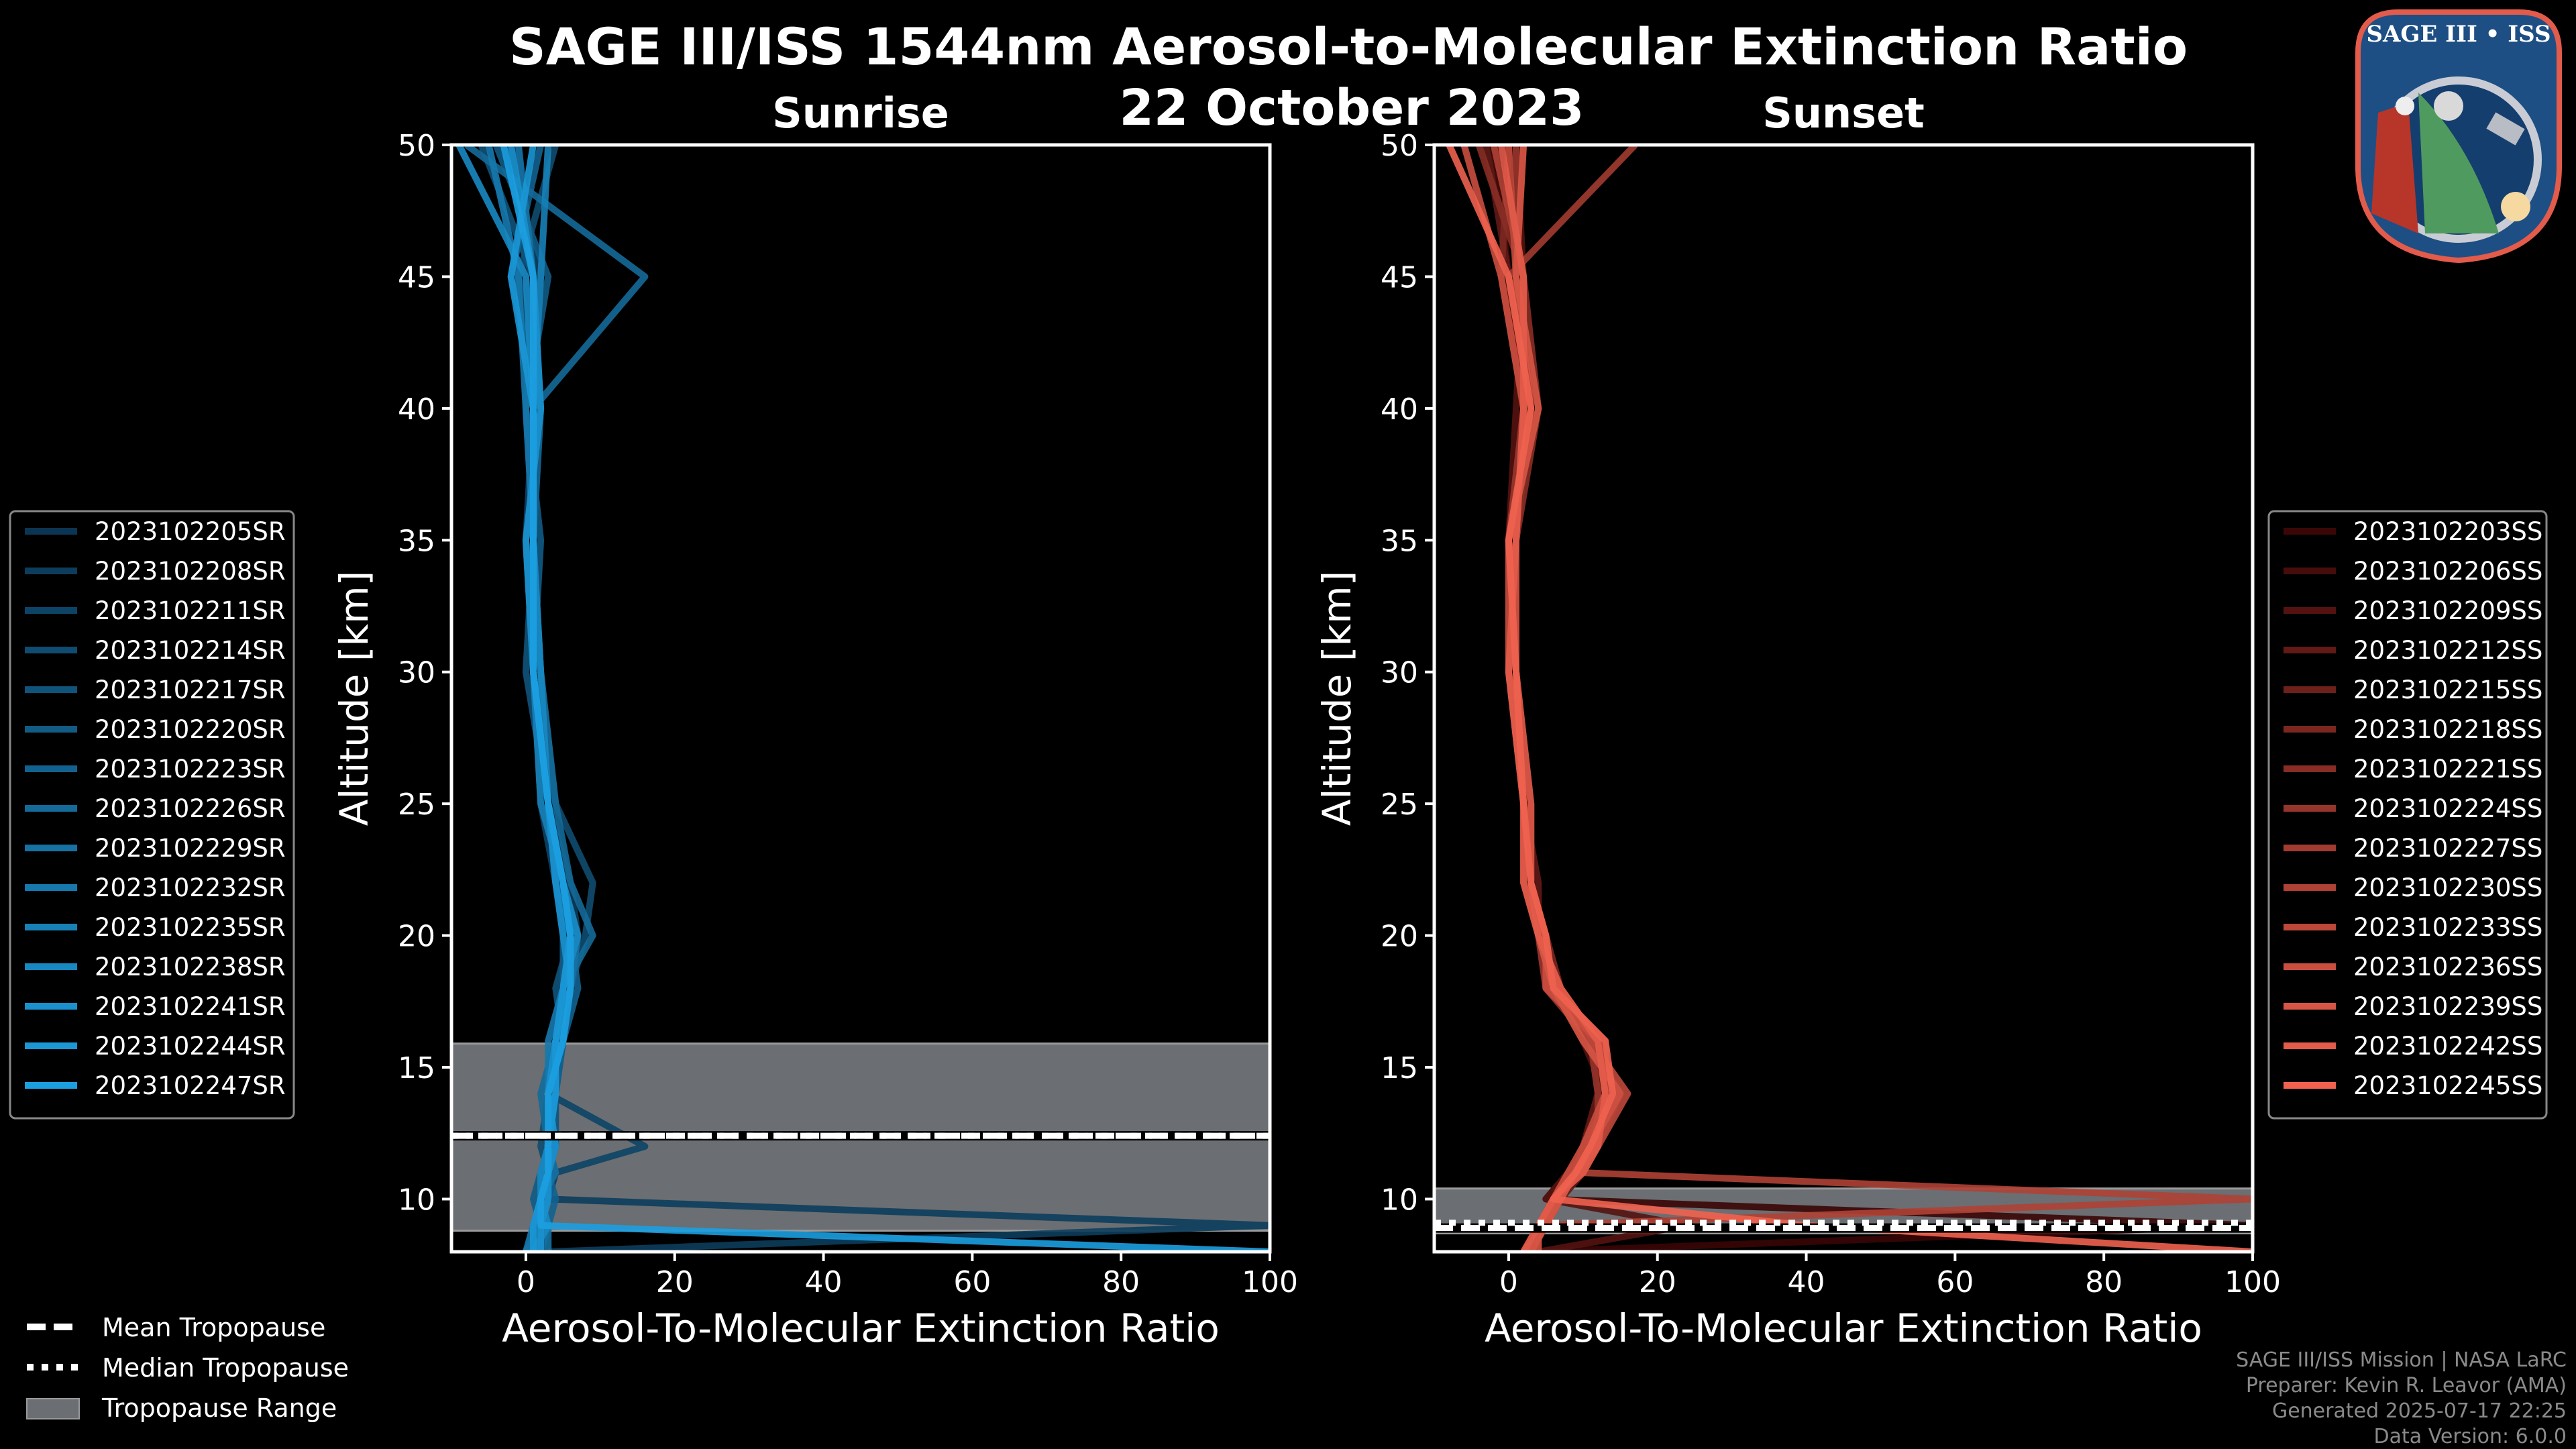  Describe the element at coordinates (190, 650) in the screenshot. I see `legend-label: 2023102214SR` at that location.